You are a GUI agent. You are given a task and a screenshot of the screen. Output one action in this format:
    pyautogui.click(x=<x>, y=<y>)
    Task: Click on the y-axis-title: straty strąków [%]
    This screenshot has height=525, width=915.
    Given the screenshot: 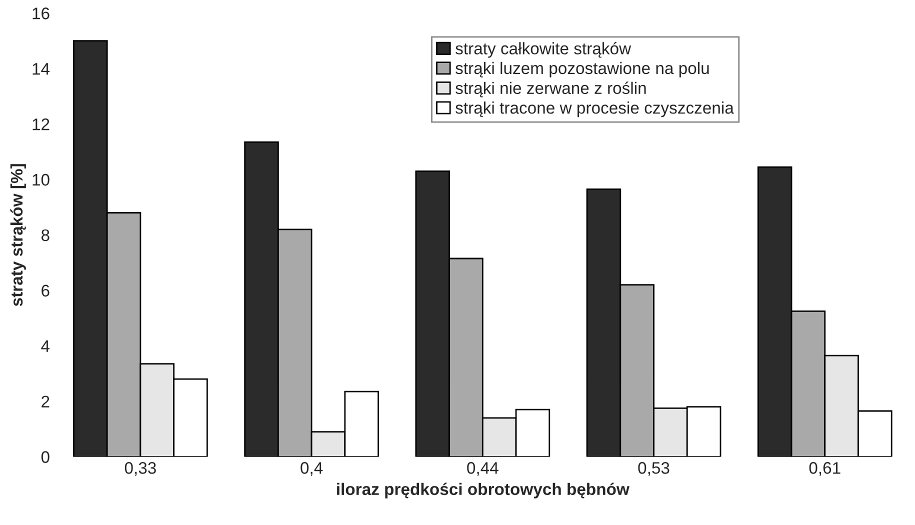 What is the action you would take?
    pyautogui.click(x=18, y=235)
    